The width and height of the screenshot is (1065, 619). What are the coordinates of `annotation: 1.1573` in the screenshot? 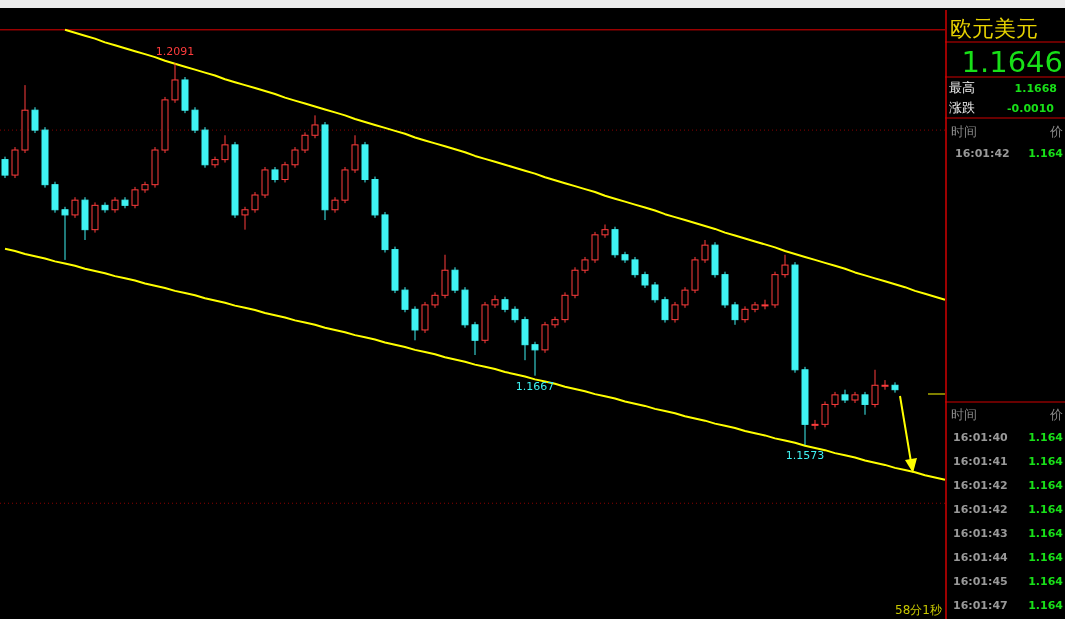 It's located at (805, 455).